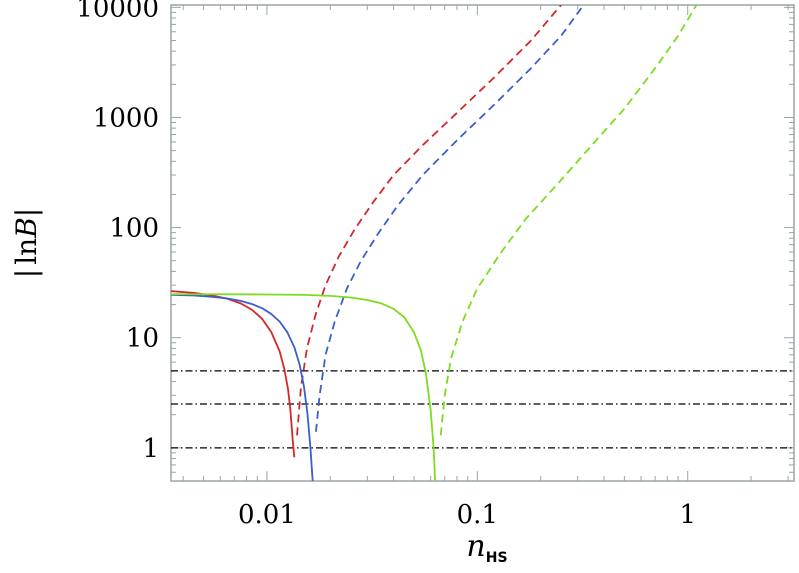  Describe the element at coordinates (475, 546) in the screenshot. I see `x-axis-label-main: n` at that location.